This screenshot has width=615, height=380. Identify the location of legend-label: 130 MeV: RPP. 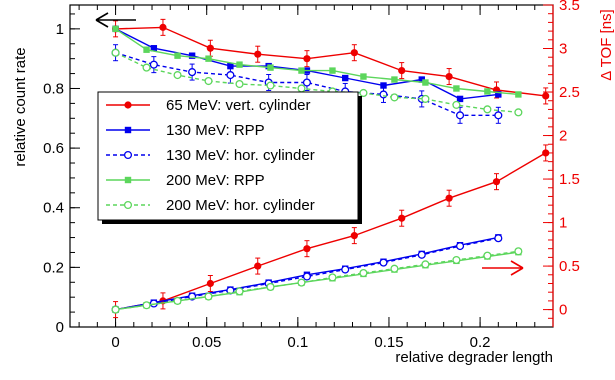
(215, 130).